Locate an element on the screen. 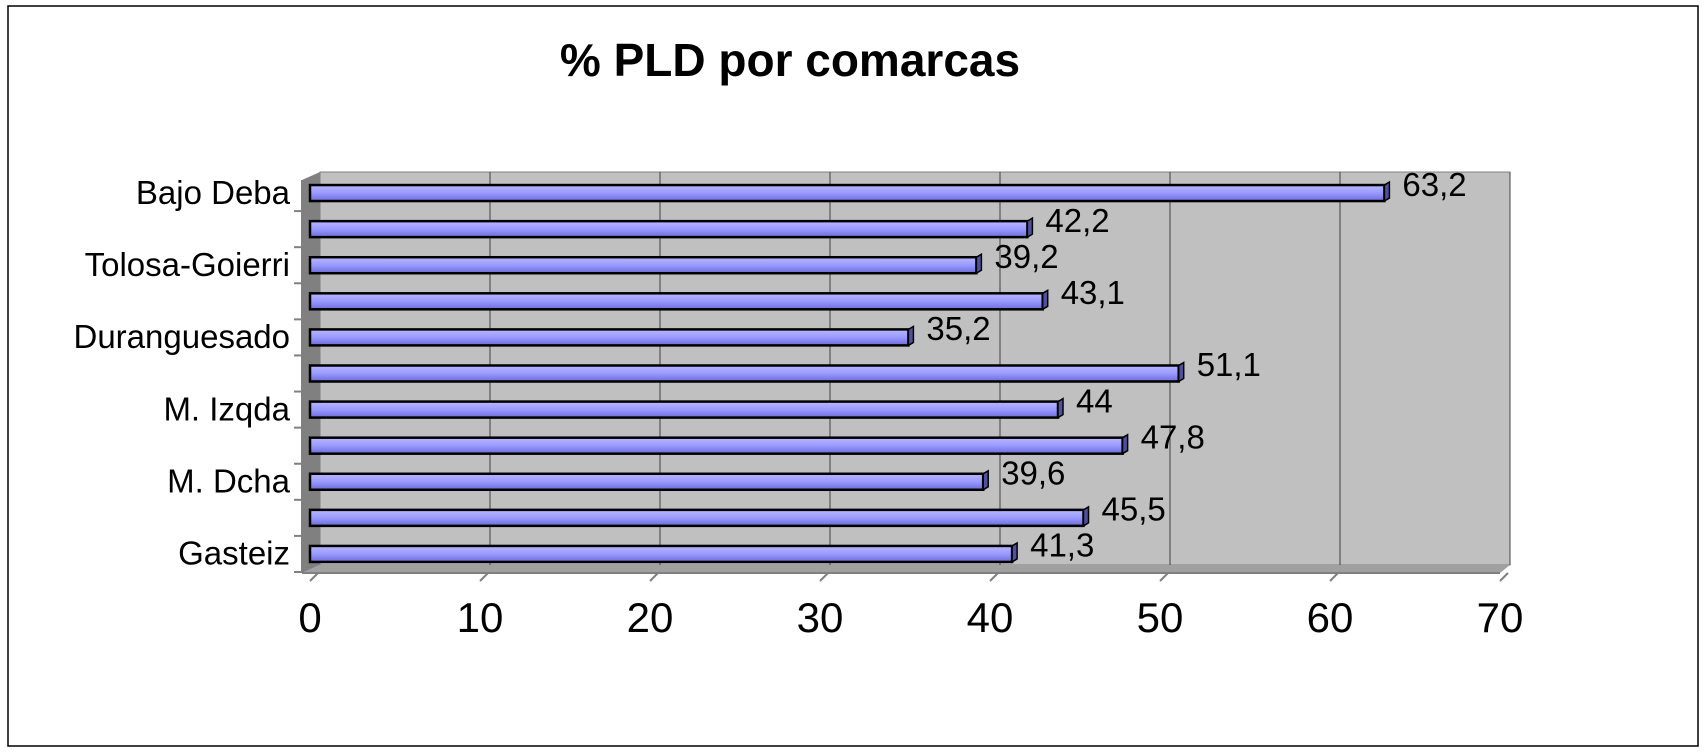 This screenshot has height=753, width=1707. value-label: 39,6 is located at coordinates (1033, 472).